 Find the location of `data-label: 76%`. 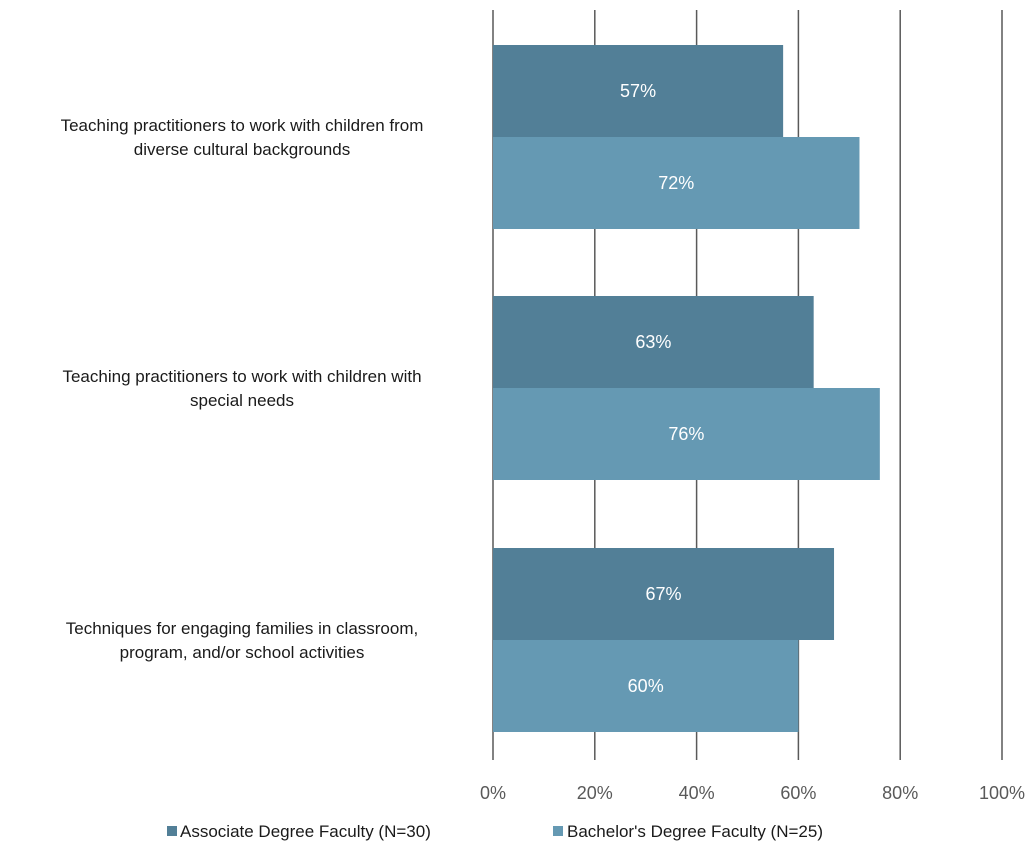

data-label: 76% is located at coordinates (686, 434).